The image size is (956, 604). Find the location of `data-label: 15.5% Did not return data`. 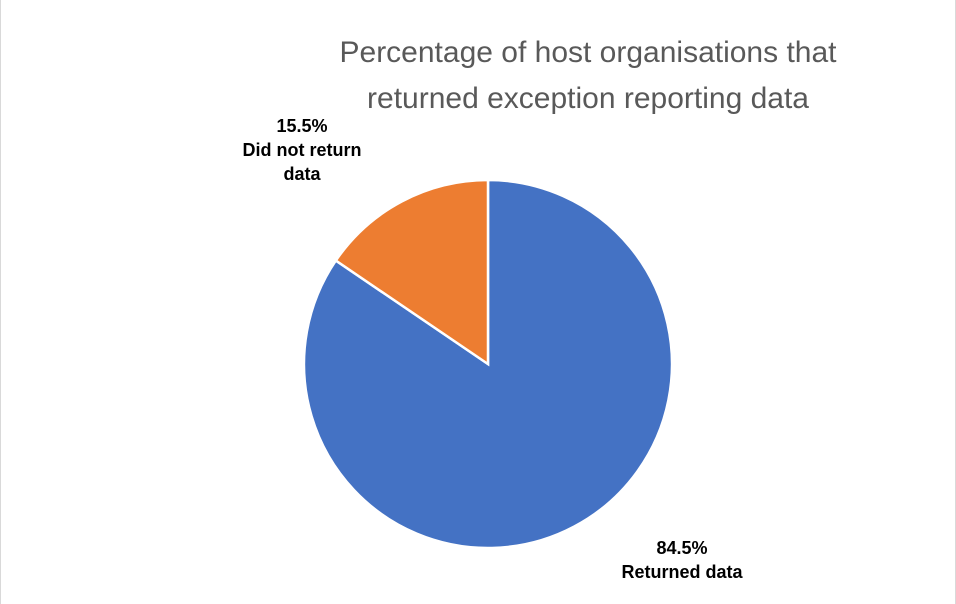

data-label: 15.5% Did not return data is located at coordinates (302, 150).